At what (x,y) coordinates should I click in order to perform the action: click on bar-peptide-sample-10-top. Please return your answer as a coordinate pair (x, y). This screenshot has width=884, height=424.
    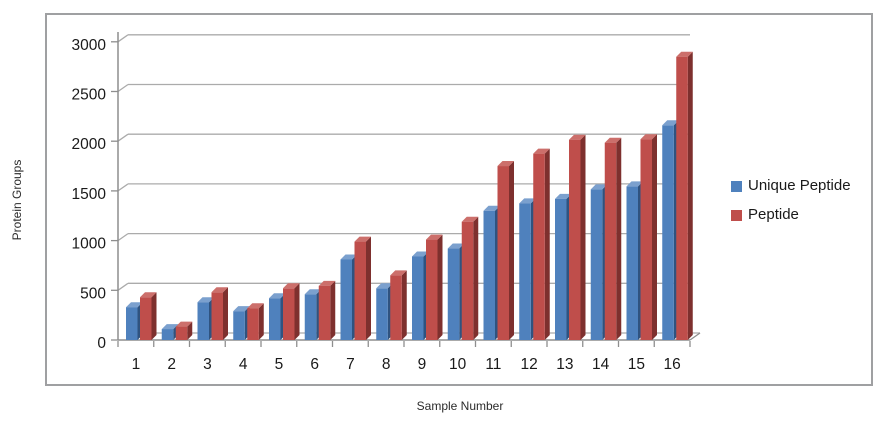
    Looking at the image, I should click on (470, 219).